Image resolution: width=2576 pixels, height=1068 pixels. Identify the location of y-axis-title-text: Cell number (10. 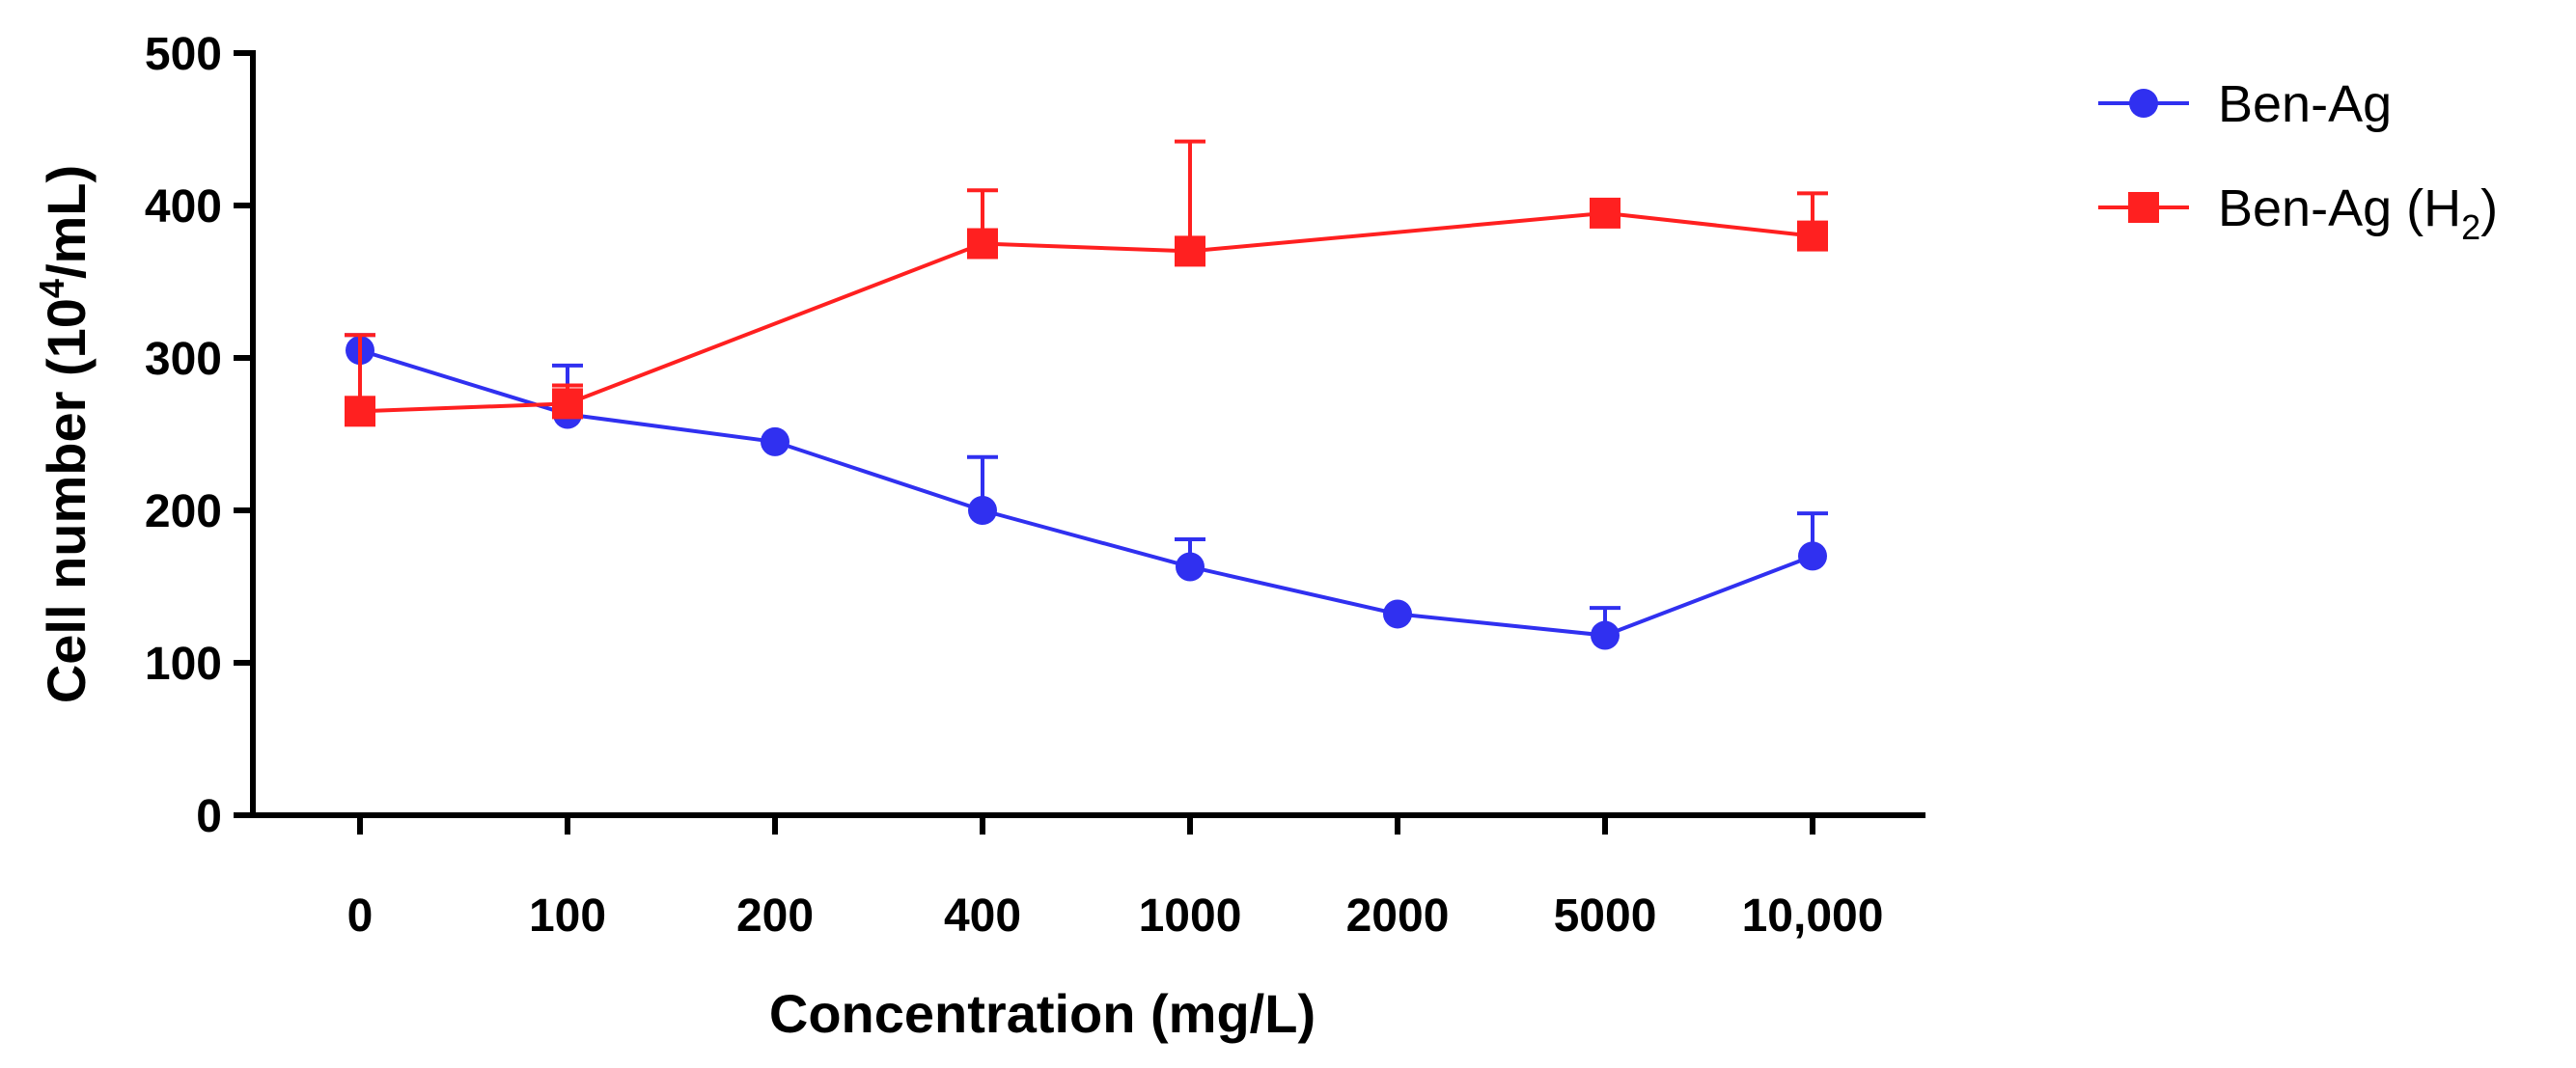
(66, 500).